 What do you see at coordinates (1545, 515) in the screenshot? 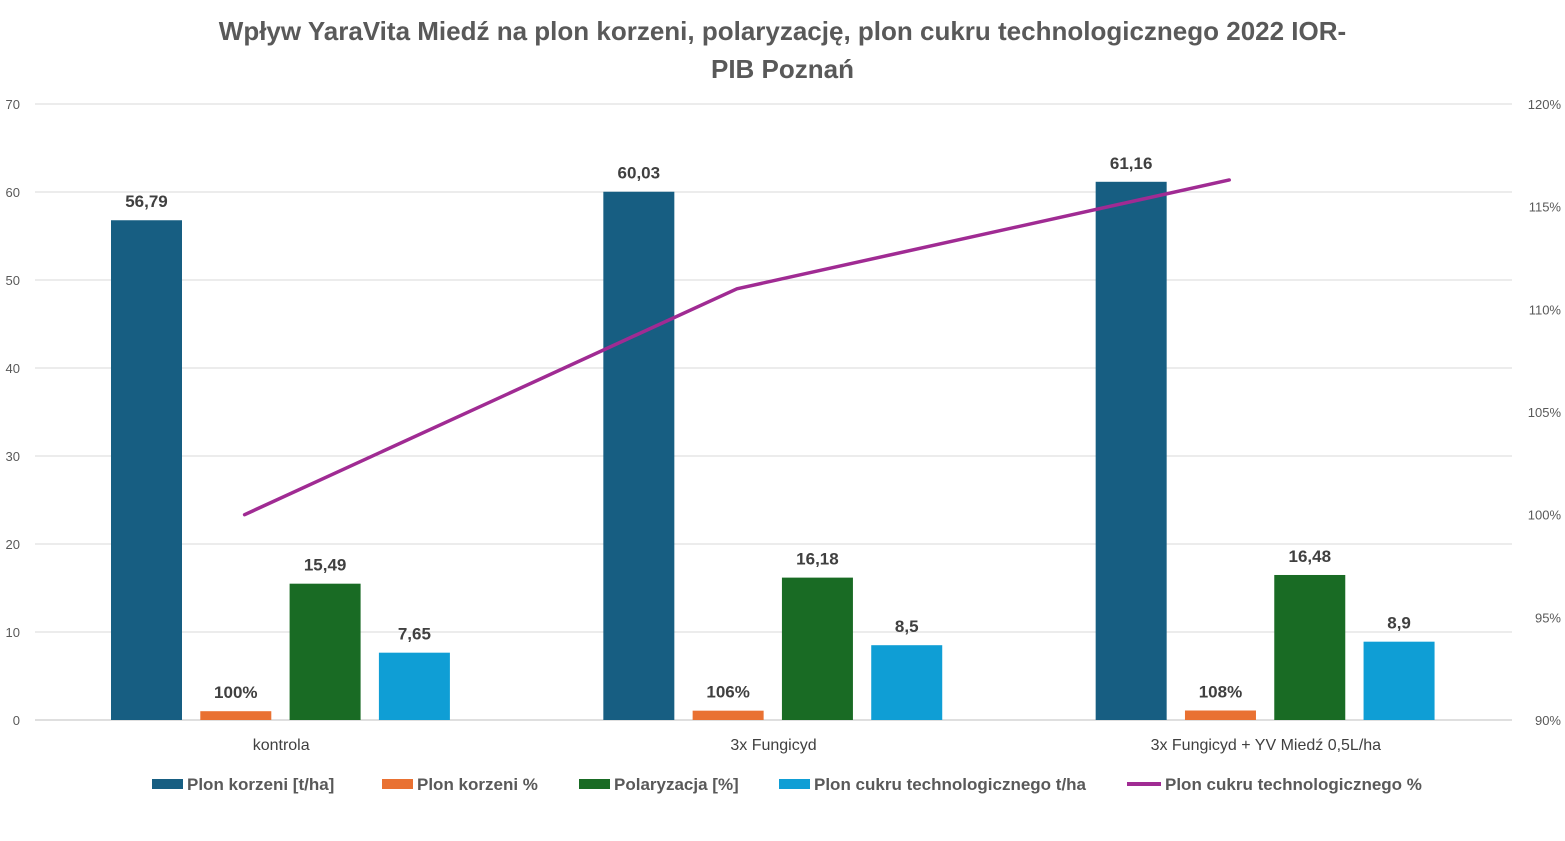
I see `y-tick-label-right: 100%` at bounding box center [1545, 515].